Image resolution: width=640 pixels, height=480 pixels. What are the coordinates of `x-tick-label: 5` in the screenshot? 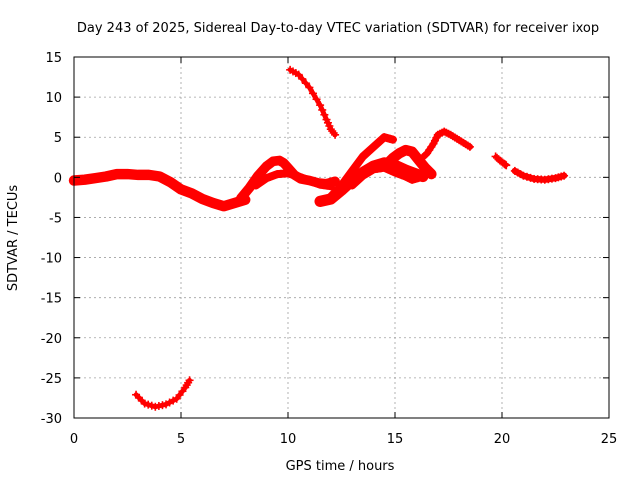 It's located at (181, 439).